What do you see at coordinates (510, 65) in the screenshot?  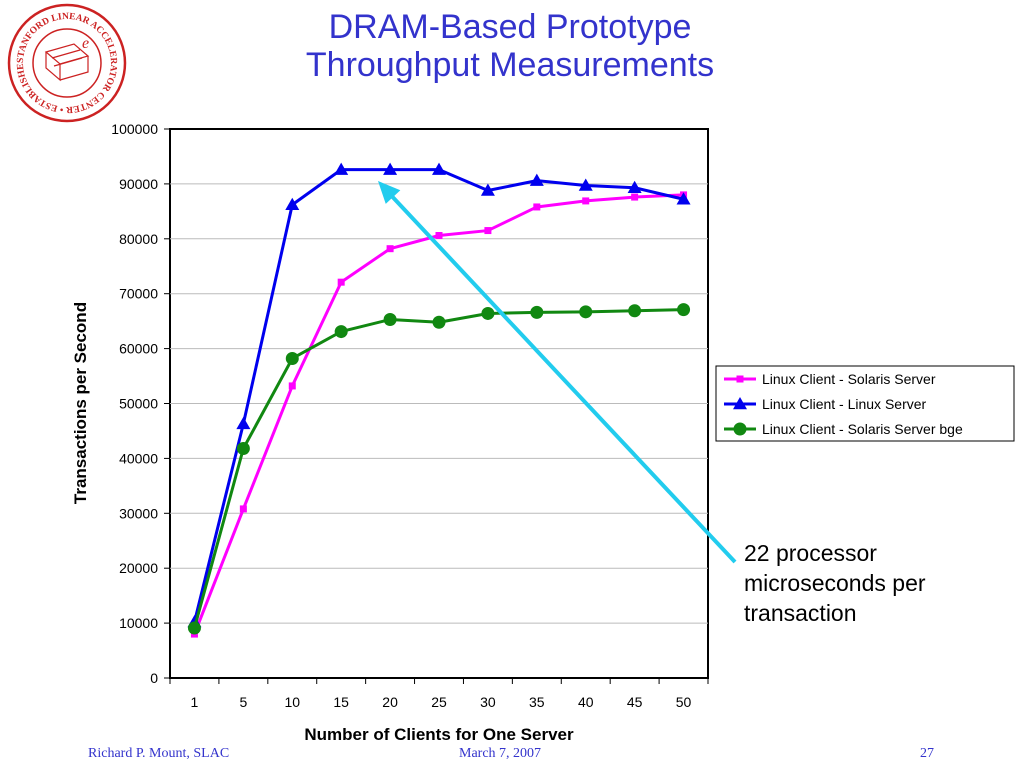 I see `title-line-2: Throughput Measurements` at bounding box center [510, 65].